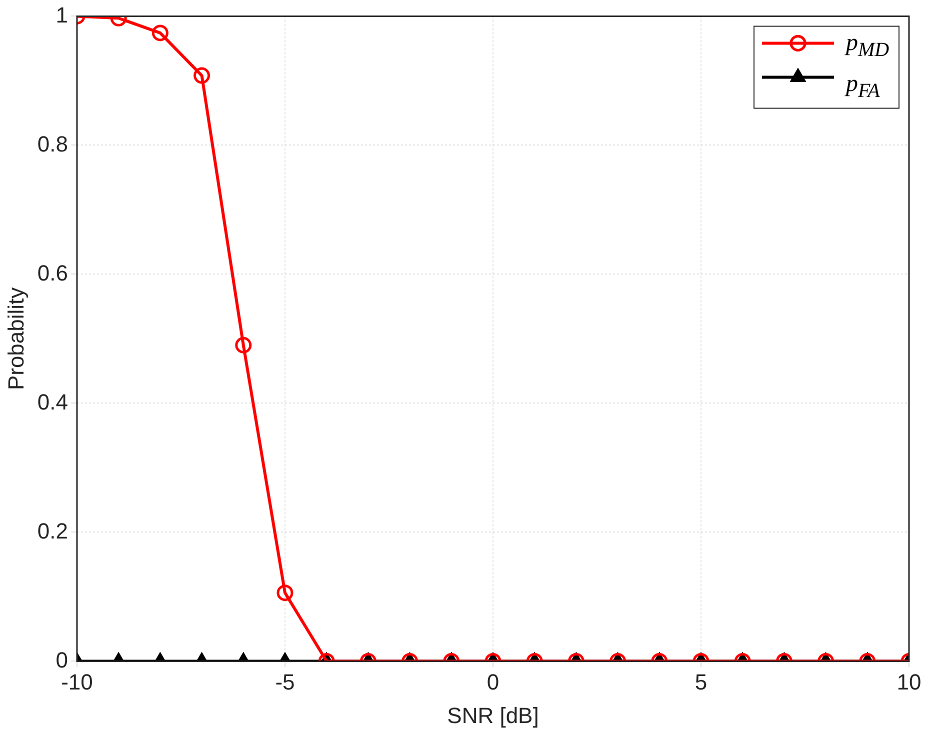 This screenshot has width=929, height=734. Describe the element at coordinates (52, 531) in the screenshot. I see `y-tick-label: 0.2` at that location.